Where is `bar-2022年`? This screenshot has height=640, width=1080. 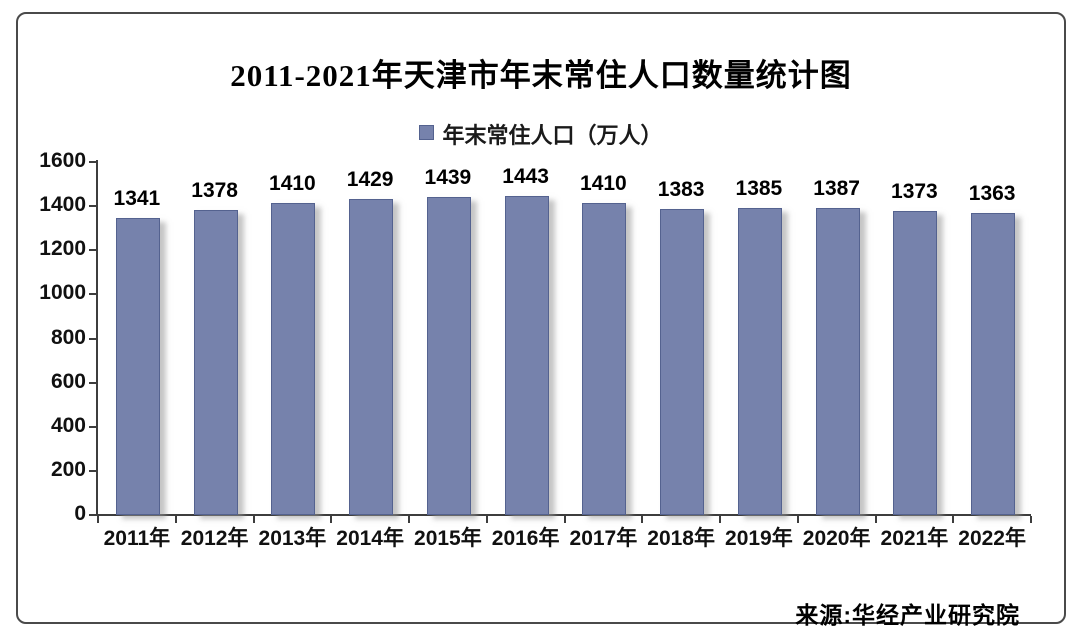 bar-2022年 is located at coordinates (993, 364).